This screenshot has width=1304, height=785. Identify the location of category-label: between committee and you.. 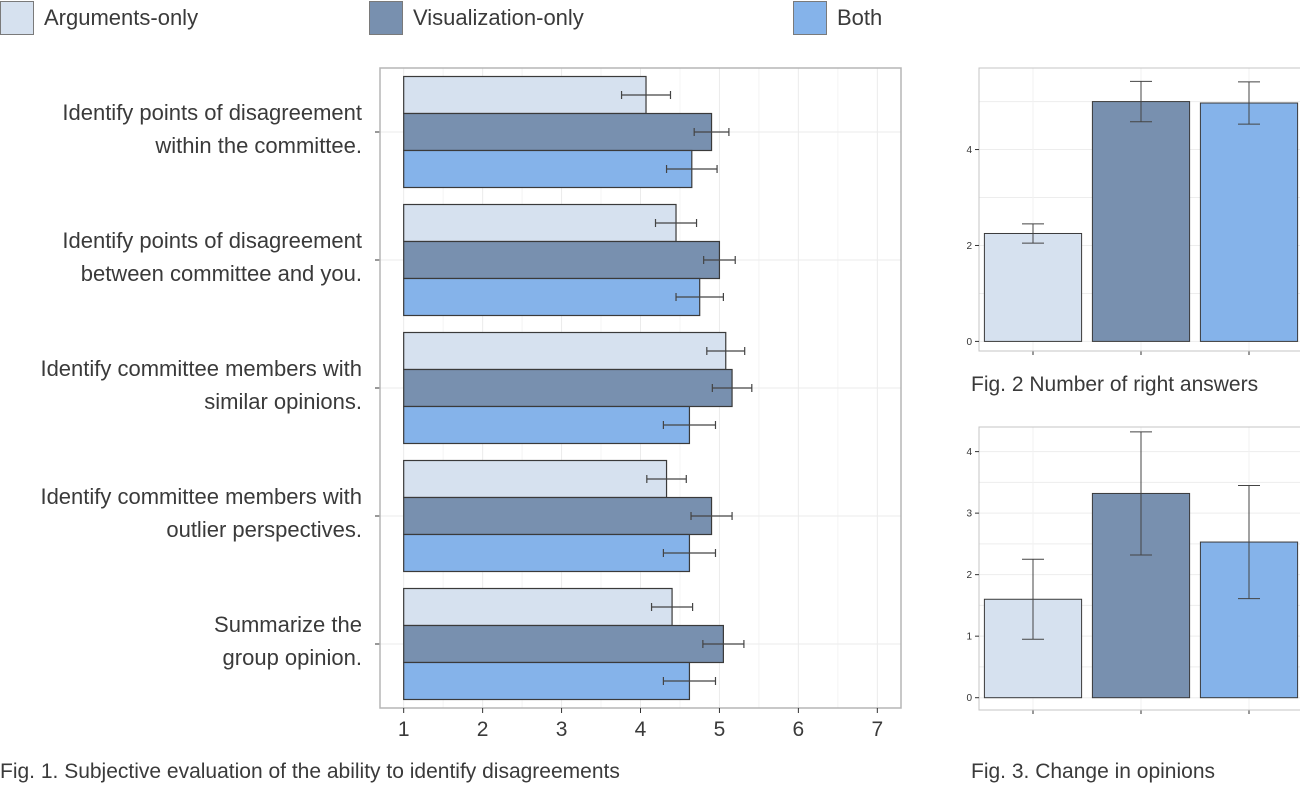
(221, 273).